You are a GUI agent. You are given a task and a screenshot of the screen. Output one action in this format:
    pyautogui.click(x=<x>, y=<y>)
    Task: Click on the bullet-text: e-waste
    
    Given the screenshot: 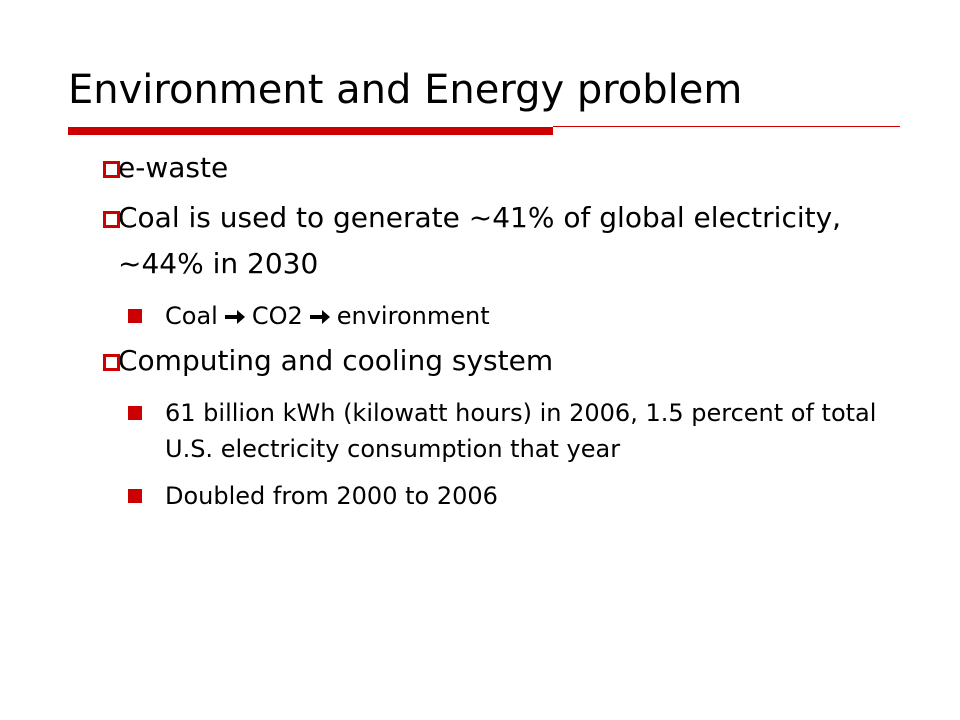 What is the action you would take?
    pyautogui.click(x=173, y=167)
    